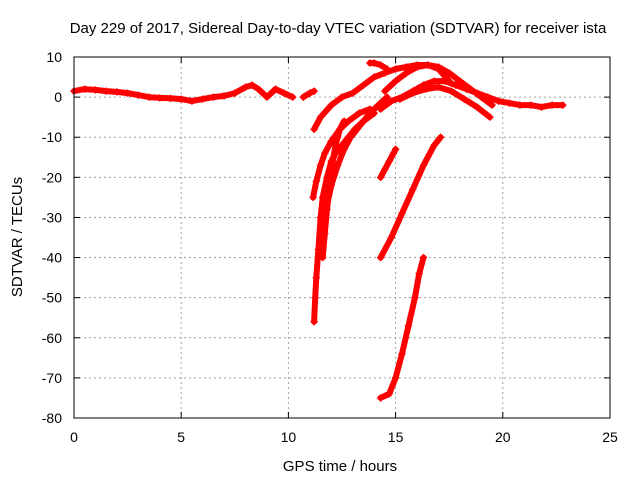 The image size is (640, 480). I want to click on y-tick-label: -60, so click(52, 338).